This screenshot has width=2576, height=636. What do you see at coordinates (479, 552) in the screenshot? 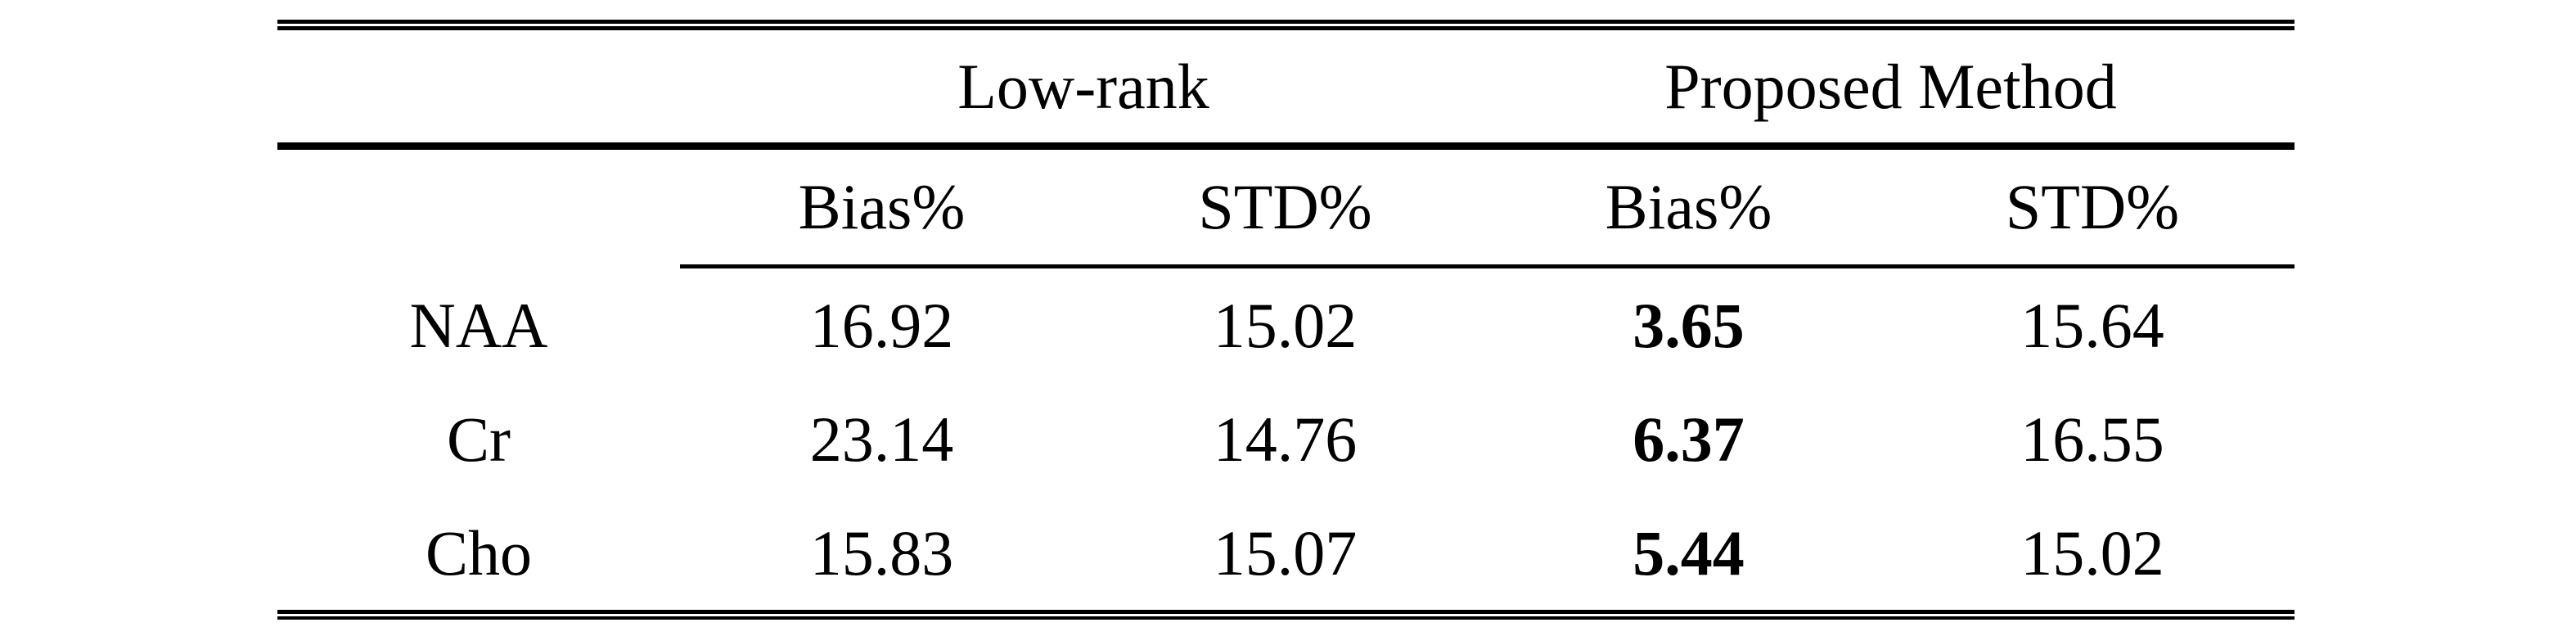
I see `row-label-cho: Cho` at bounding box center [479, 552].